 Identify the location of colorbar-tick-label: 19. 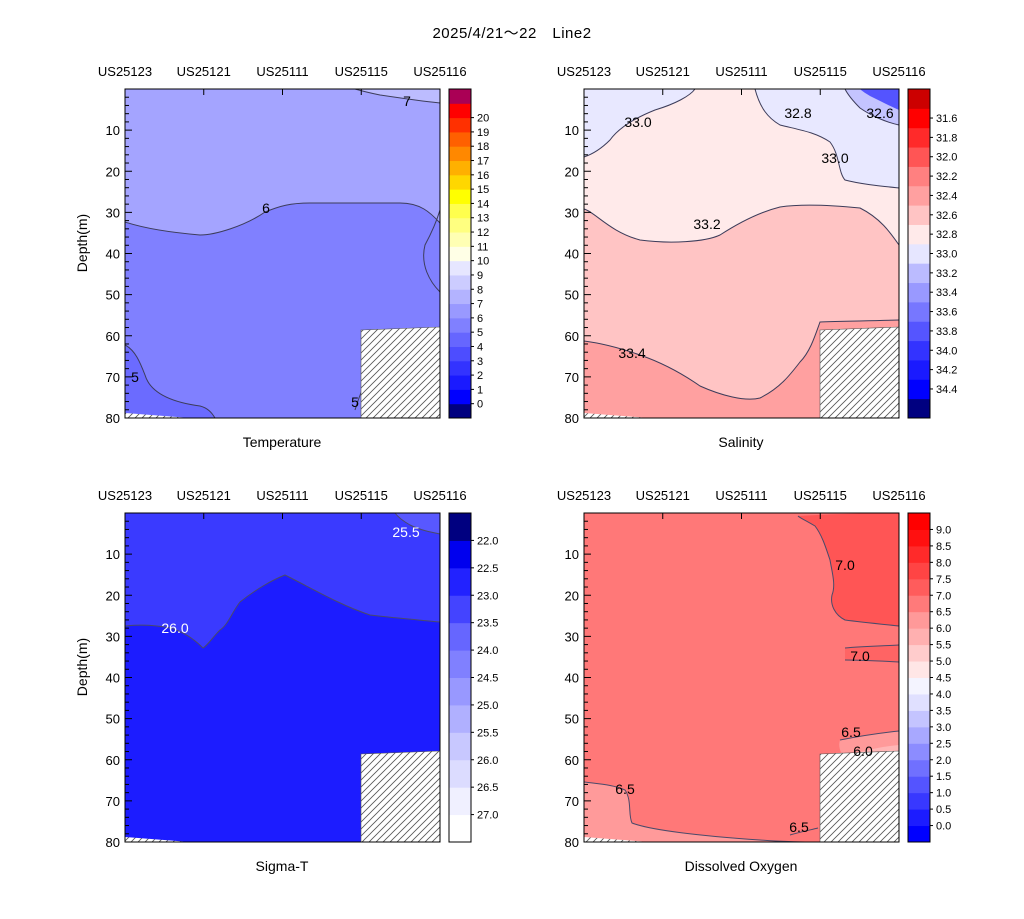
(483, 133).